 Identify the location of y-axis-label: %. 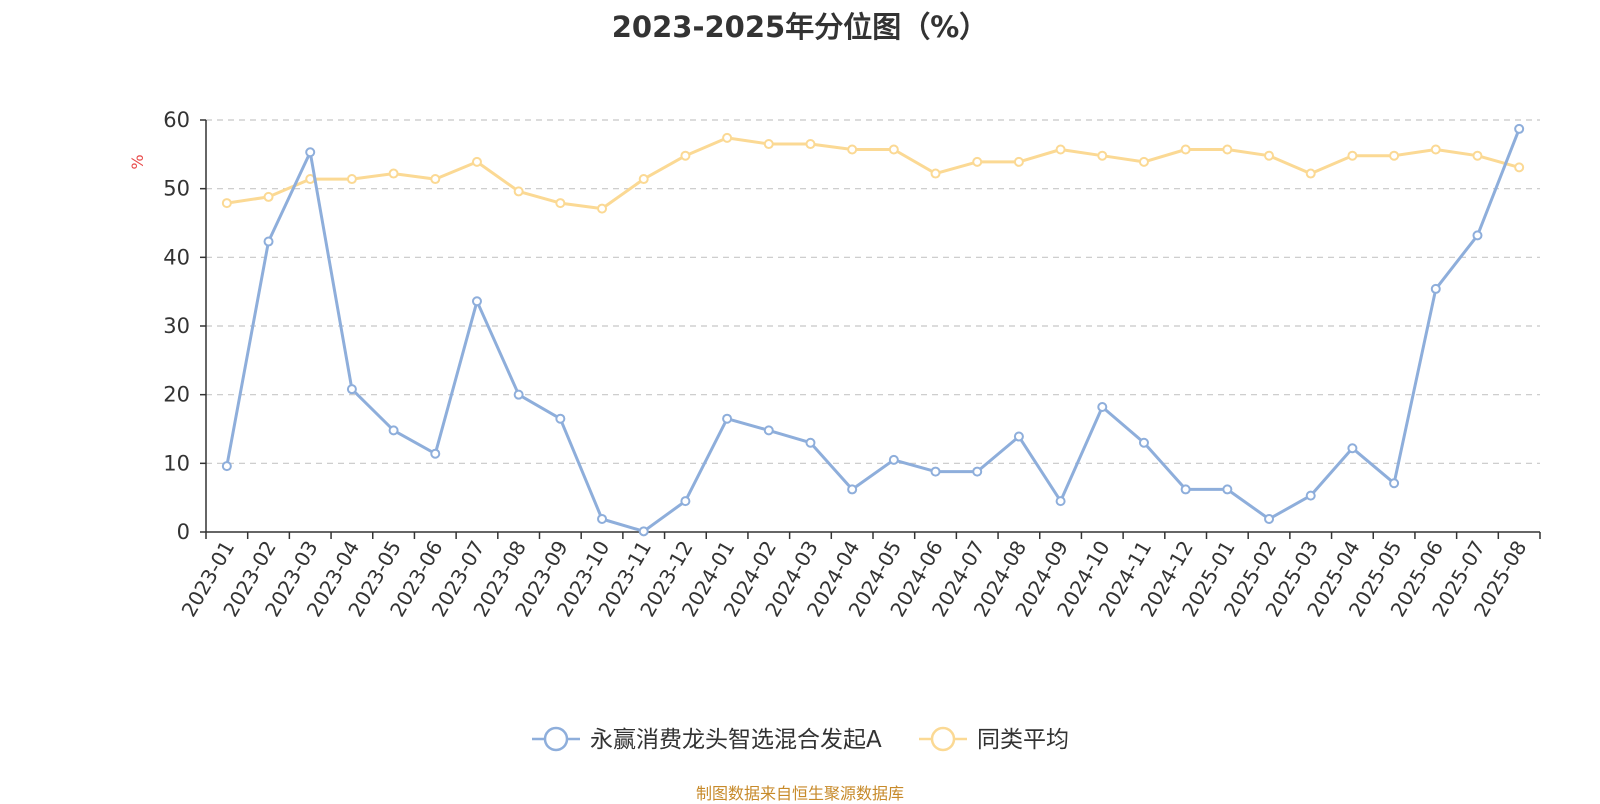
(137, 161).